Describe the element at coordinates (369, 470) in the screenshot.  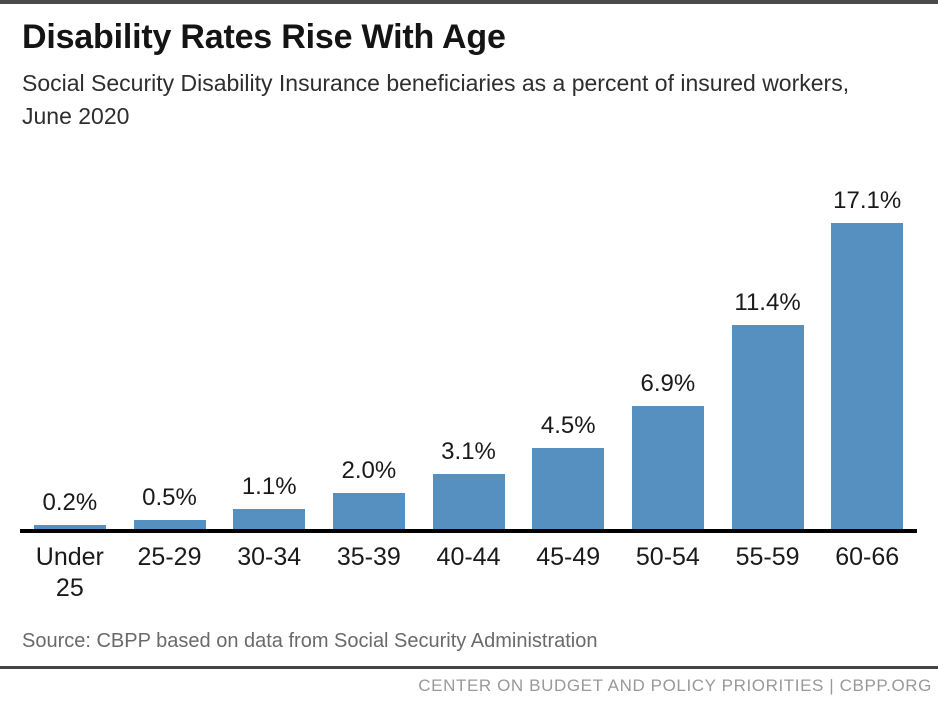
I see `bar-value-label: 2.0%` at that location.